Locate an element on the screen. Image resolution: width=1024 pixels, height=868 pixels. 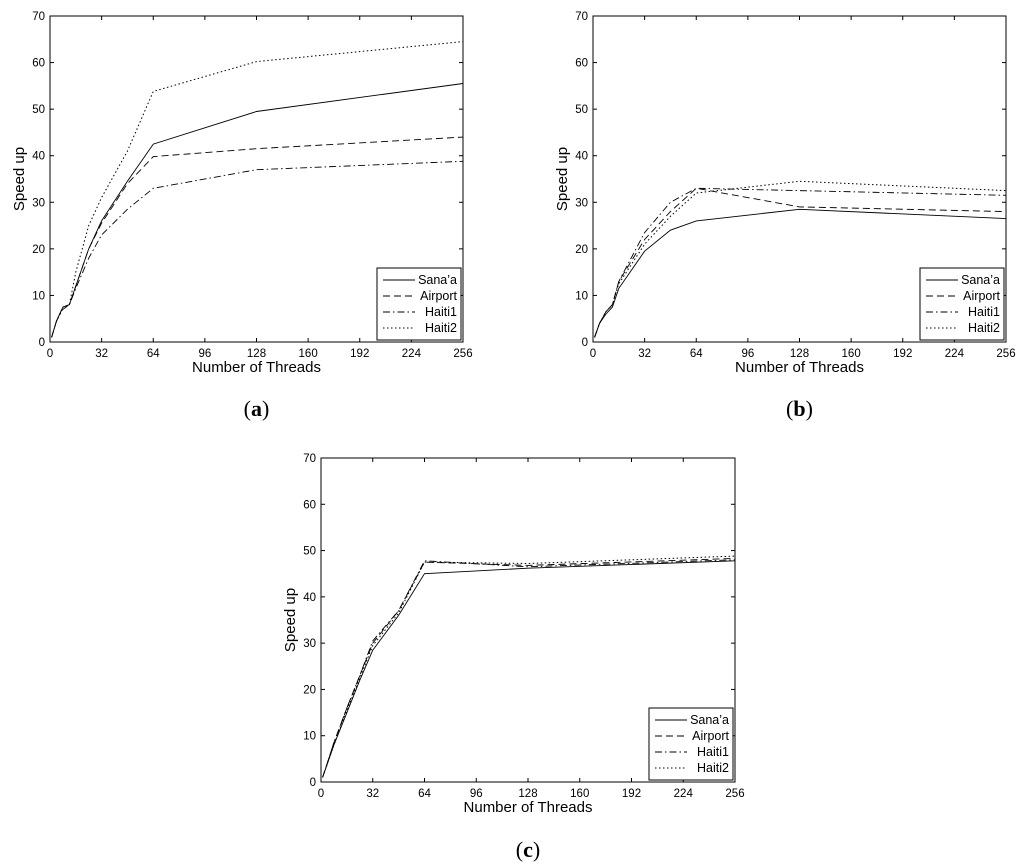
caption-letter: a is located at coordinates (256, 408).